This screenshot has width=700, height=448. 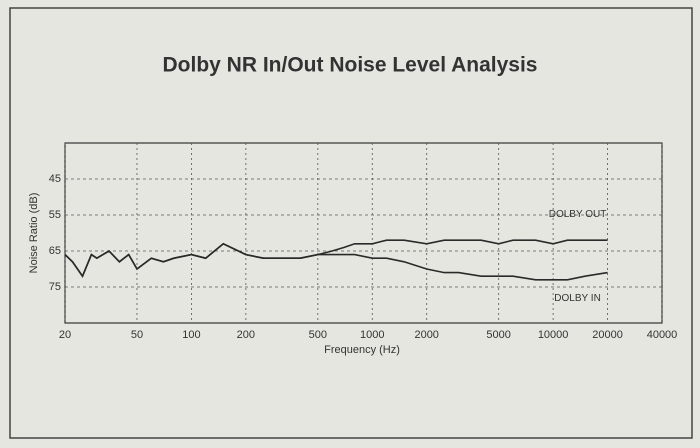 What do you see at coordinates (372, 335) in the screenshot?
I see `x-tick-label: 1000` at bounding box center [372, 335].